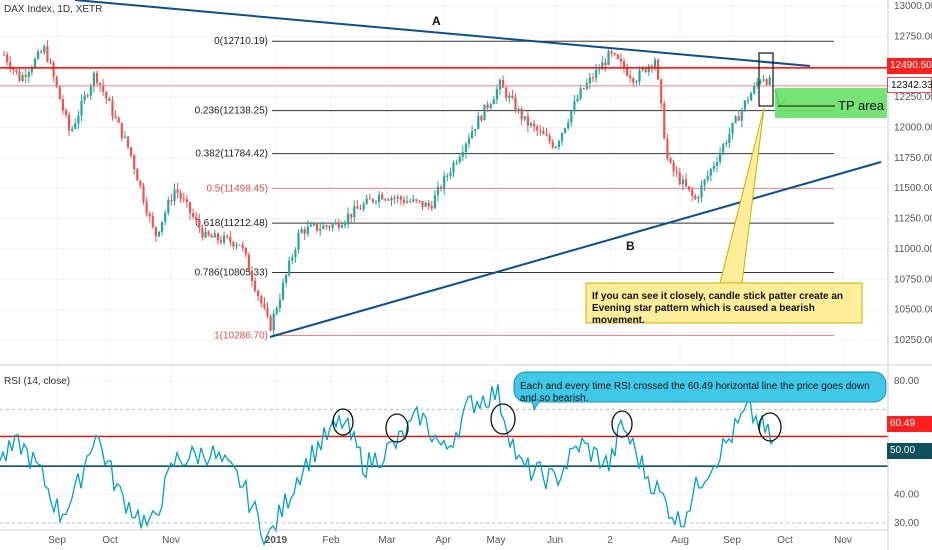  I want to click on time-tick-label: Nov, so click(843, 540).